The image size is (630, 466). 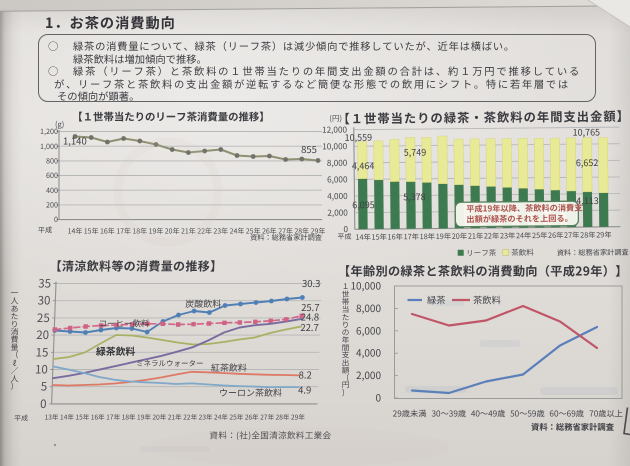 I want to click on svg-text: ウーロン茶飲料, so click(x=250, y=392).